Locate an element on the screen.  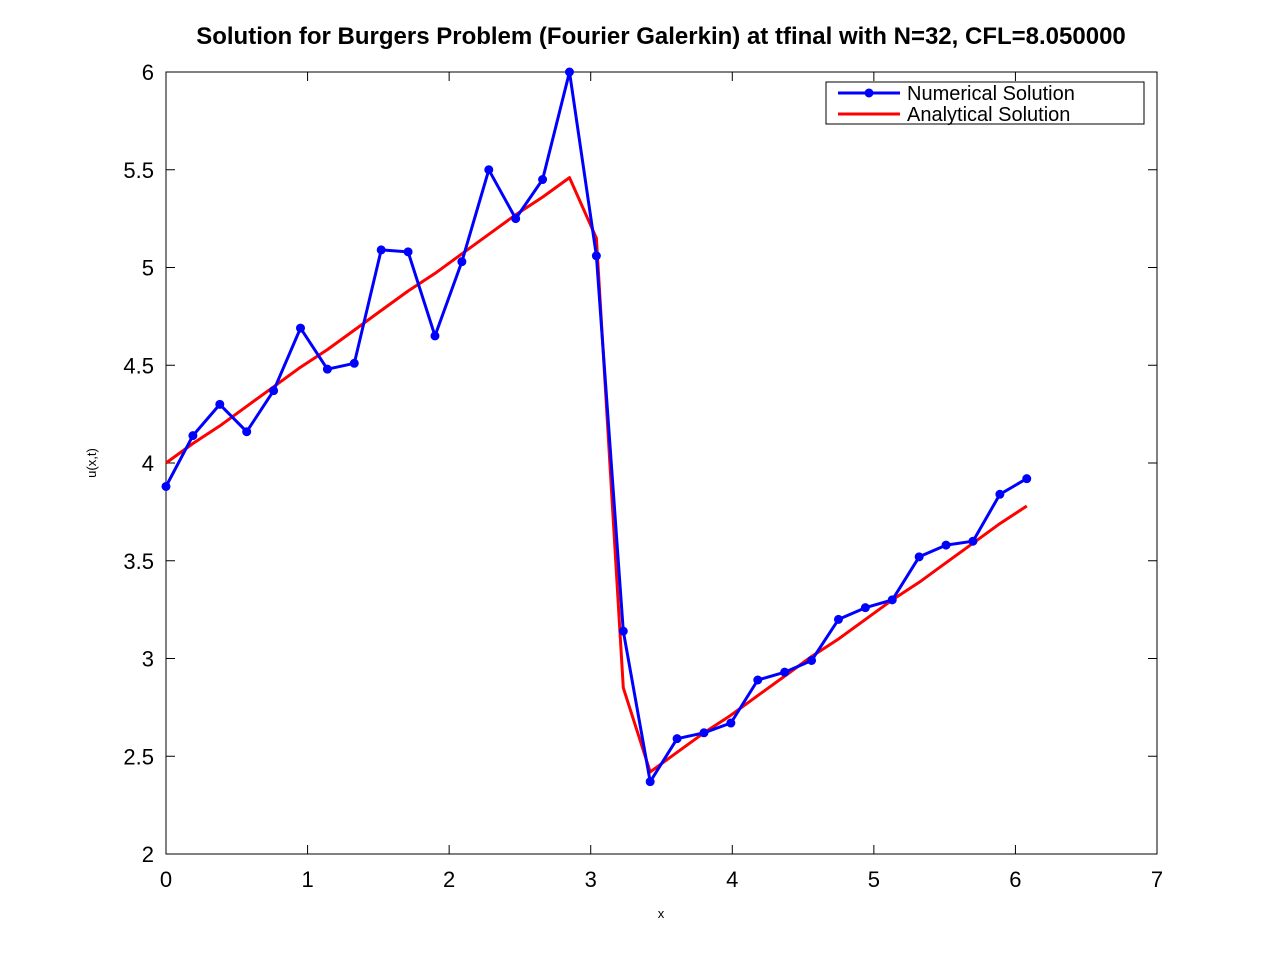
legend-numerical-label: Numerical Solution is located at coordinates (991, 94).